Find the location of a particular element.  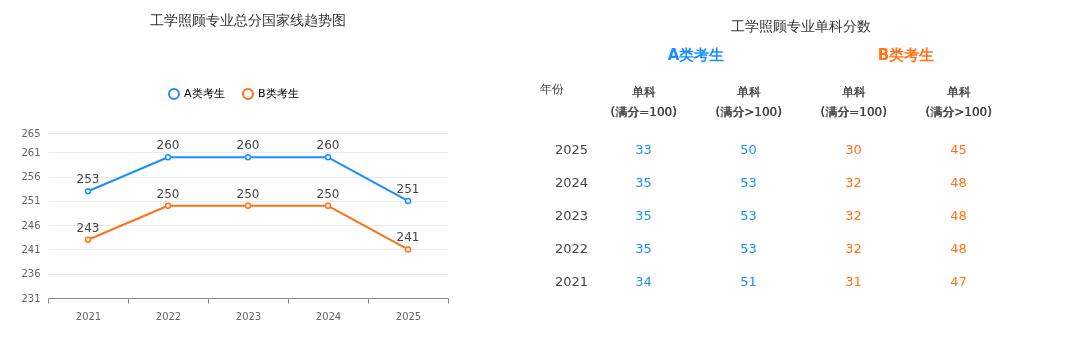

data-label: 251 is located at coordinates (408, 188).